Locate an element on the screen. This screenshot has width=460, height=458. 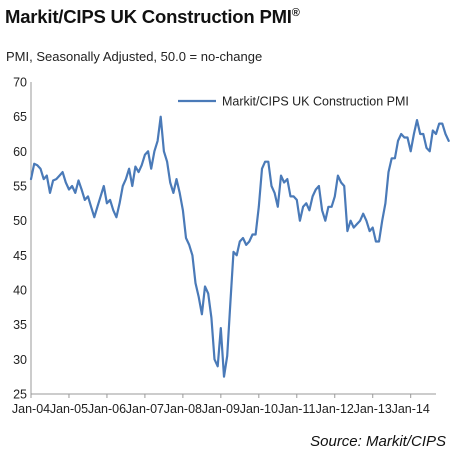
y-tick-label: 25 is located at coordinates (20, 395).